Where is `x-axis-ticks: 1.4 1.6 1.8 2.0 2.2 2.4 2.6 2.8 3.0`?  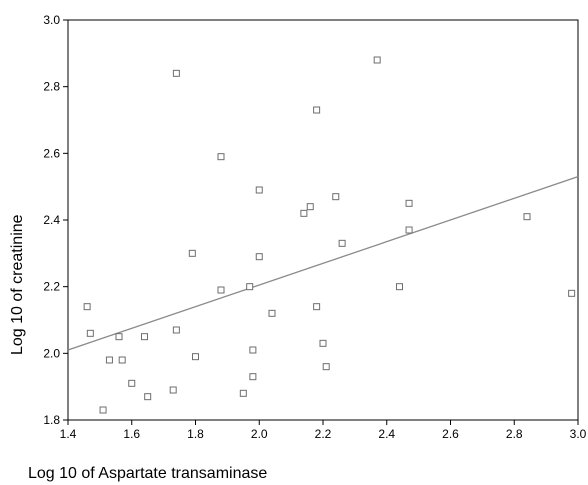
x-axis-ticks: 1.4 1.6 1.8 2.0 2.2 2.4 2.6 2.8 3.0 is located at coordinates (323, 430).